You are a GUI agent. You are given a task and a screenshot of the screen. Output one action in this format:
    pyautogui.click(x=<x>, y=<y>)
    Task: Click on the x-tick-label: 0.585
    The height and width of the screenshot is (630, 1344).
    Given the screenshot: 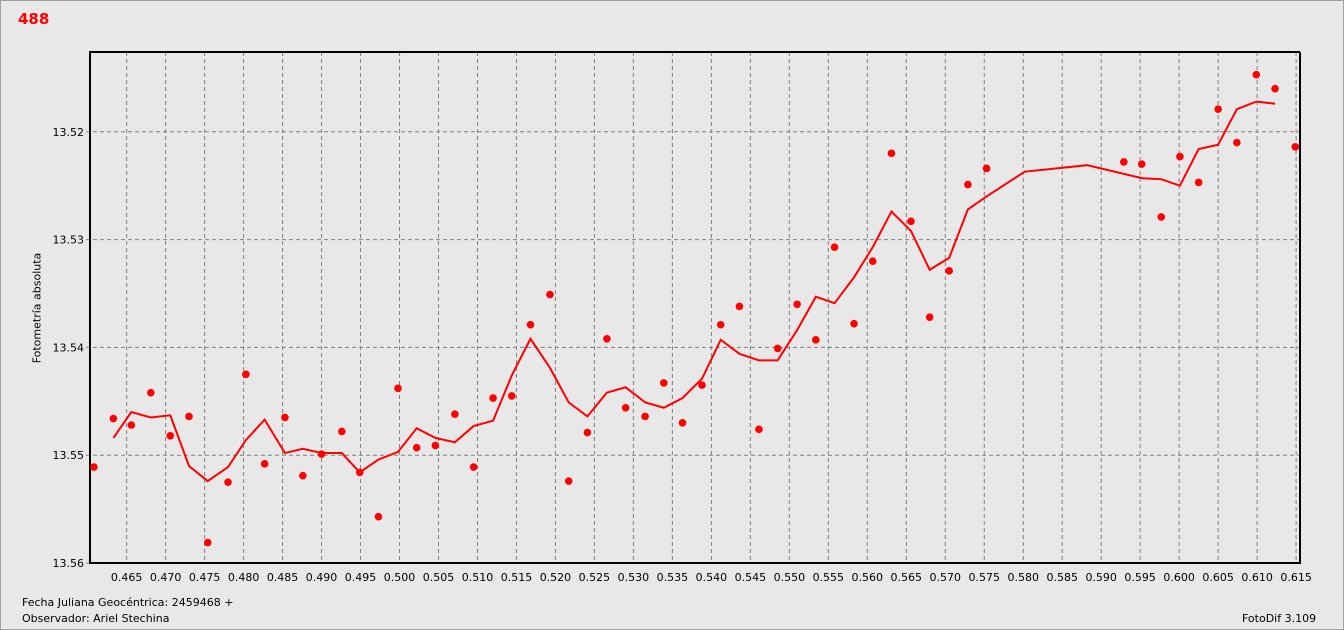 What is the action you would take?
    pyautogui.click(x=1062, y=577)
    